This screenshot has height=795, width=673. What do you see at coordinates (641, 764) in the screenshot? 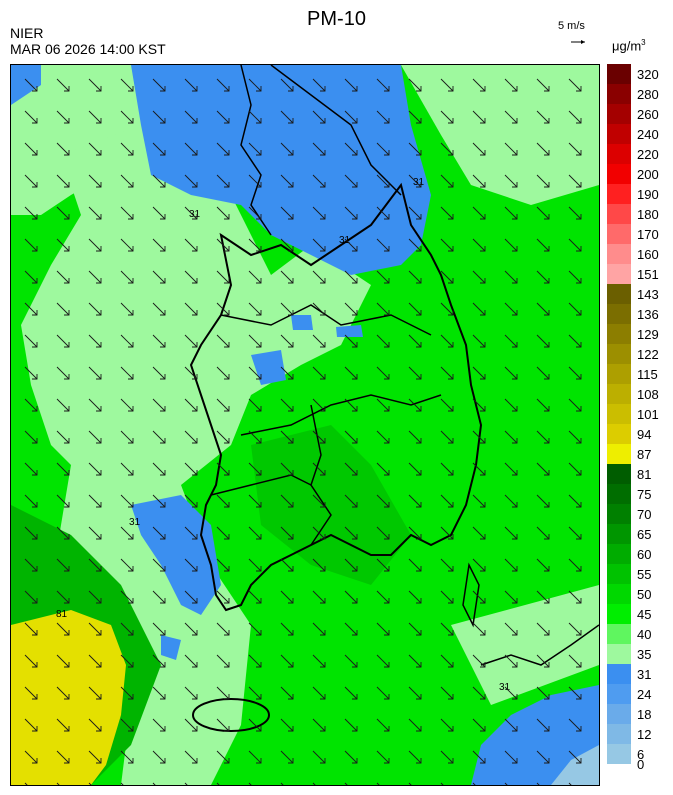
I see `legend-label-0: 0` at bounding box center [641, 764].